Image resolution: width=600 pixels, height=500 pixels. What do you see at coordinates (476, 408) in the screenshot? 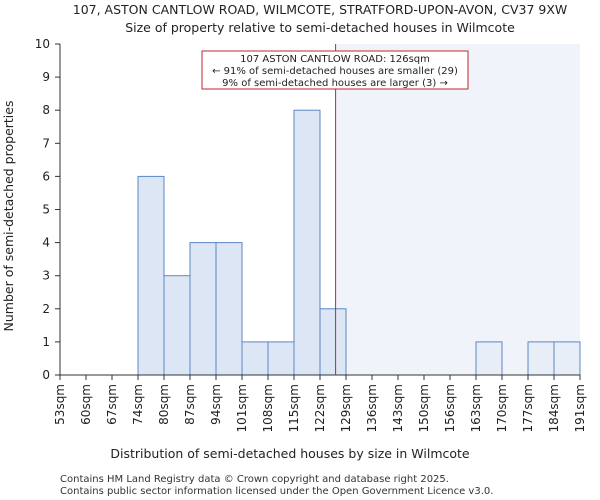
I see `x-tick-label: 163sqm` at bounding box center [476, 408].